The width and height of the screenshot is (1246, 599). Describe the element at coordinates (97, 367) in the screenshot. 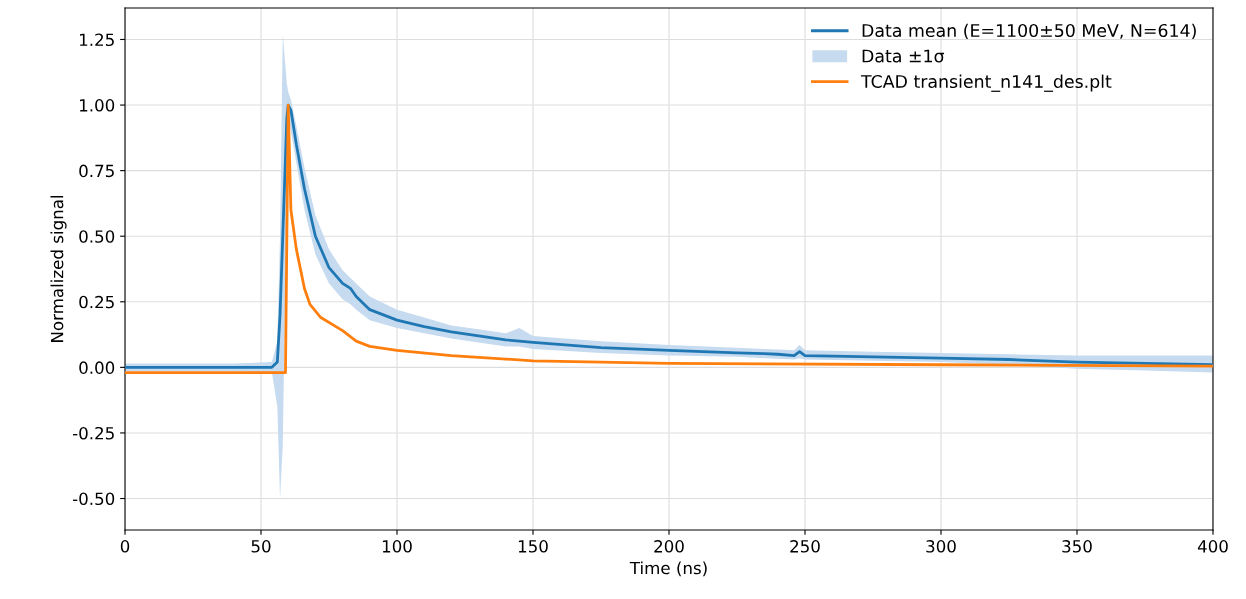

I see `y-tick-label: 0.00` at that location.